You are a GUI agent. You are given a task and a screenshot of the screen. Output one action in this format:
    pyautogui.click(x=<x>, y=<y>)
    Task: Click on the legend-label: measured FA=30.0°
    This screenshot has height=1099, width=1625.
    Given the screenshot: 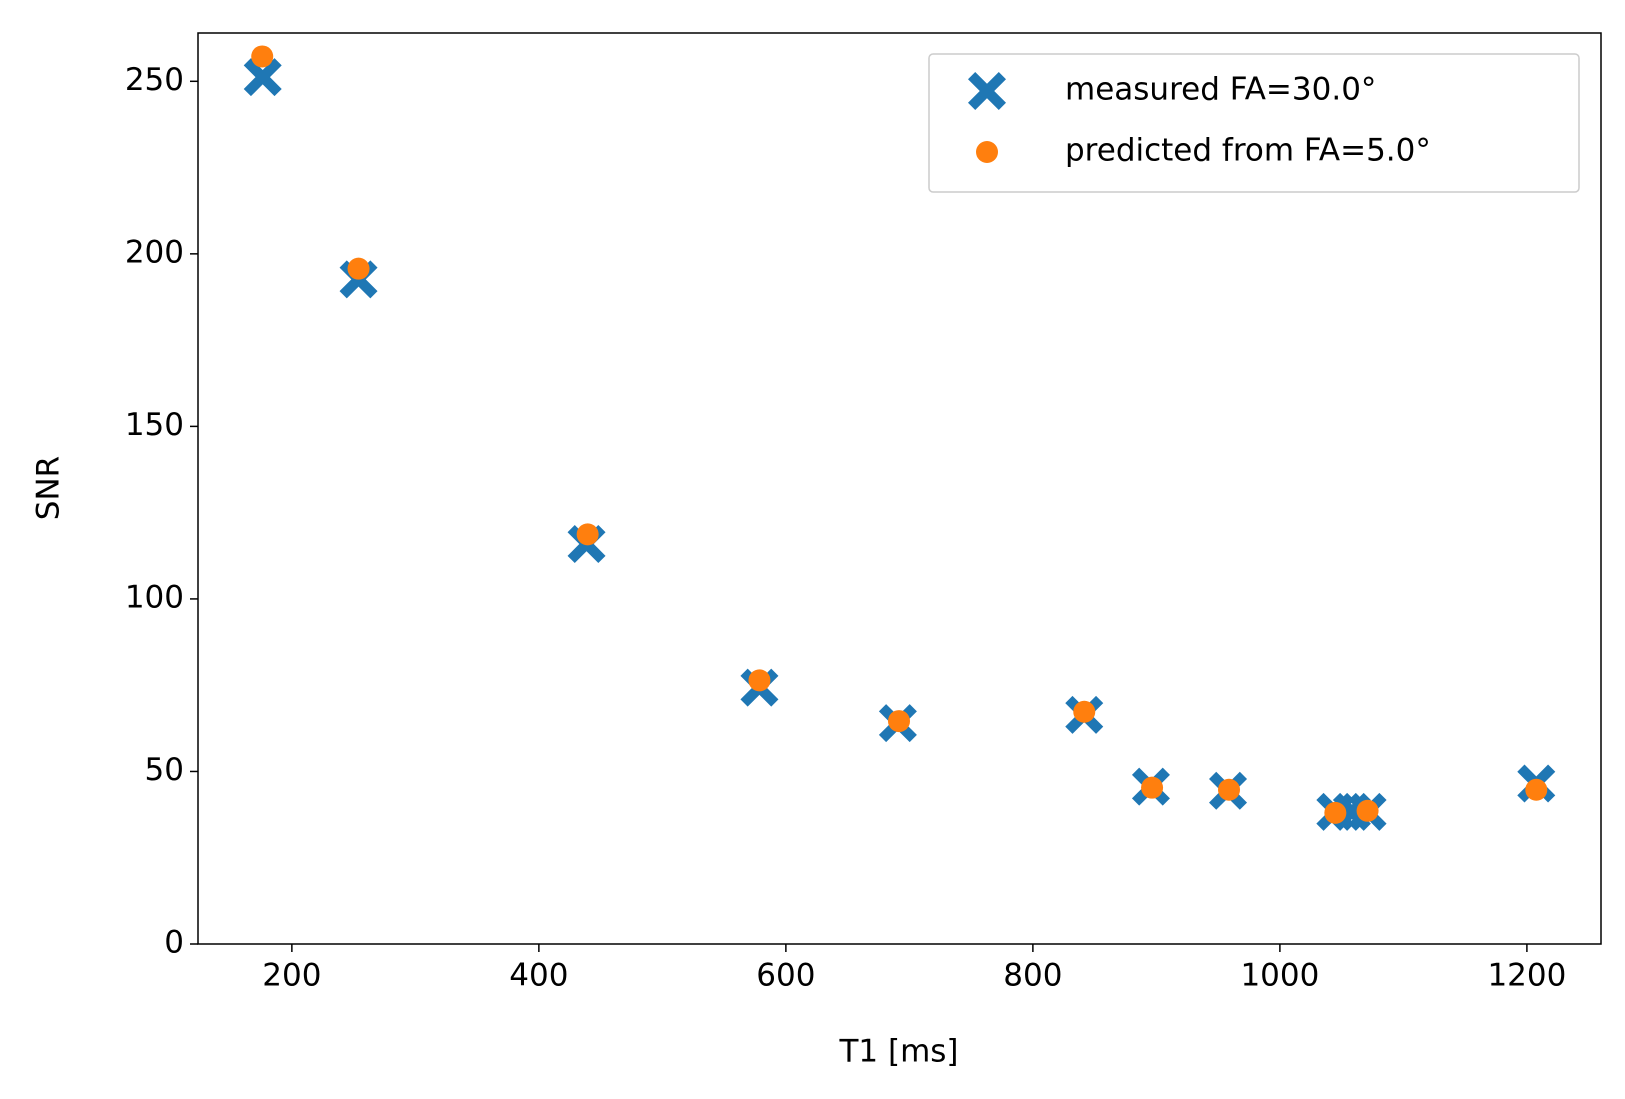 What is the action you would take?
    pyautogui.click(x=1220, y=90)
    